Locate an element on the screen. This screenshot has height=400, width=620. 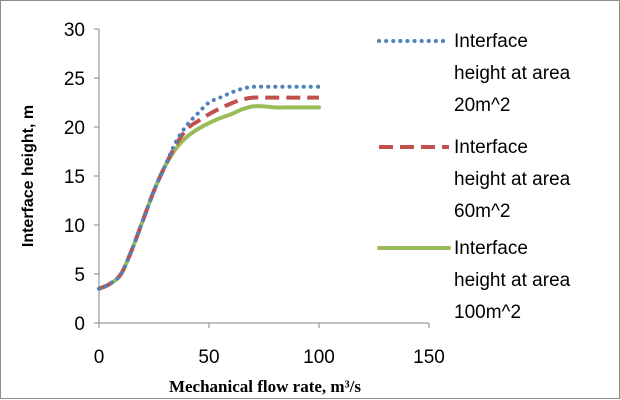
x-tick-label: 50 is located at coordinates (208, 357).